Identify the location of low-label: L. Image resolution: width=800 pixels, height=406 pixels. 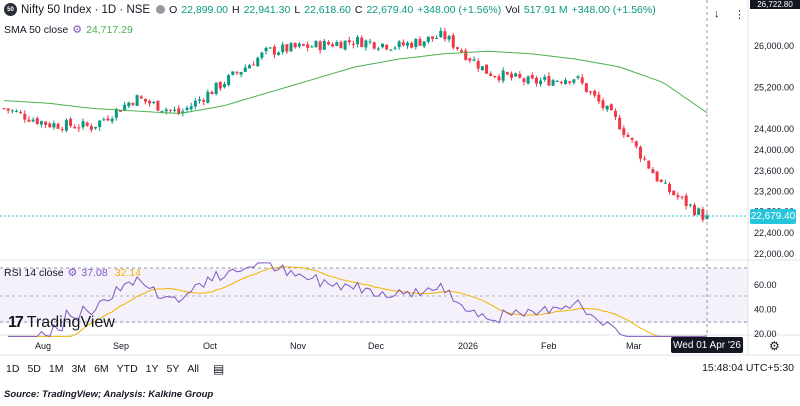
(297, 9).